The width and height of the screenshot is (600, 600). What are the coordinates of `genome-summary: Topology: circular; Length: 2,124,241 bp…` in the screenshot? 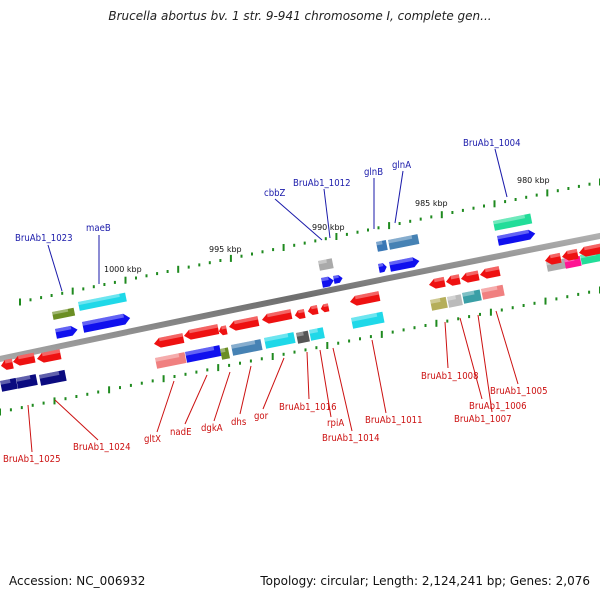 It's located at (425, 581).